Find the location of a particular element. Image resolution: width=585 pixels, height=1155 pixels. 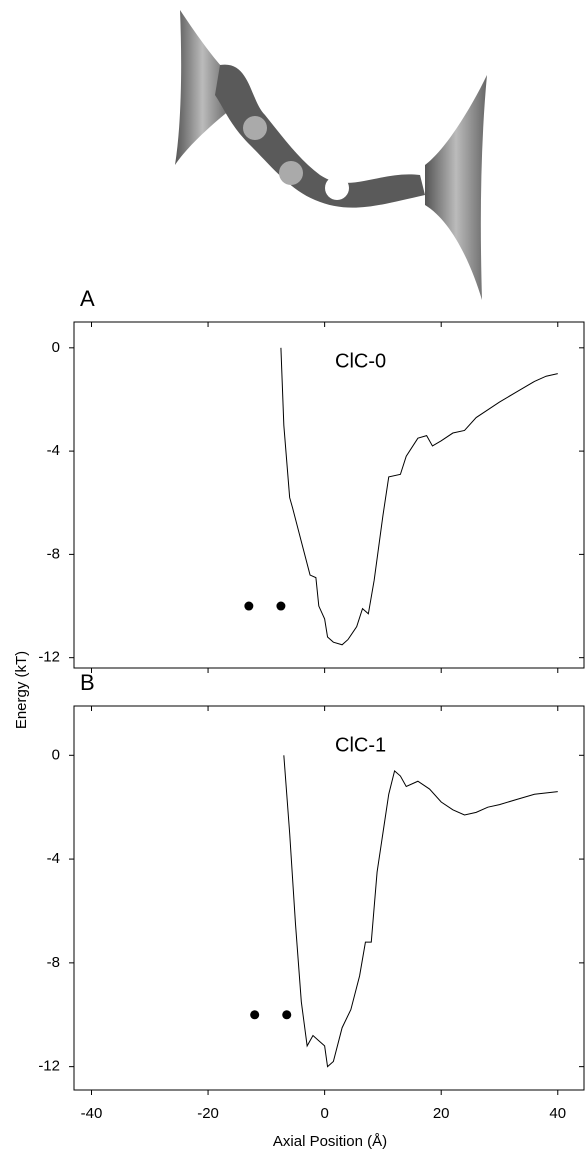

x-tick-label: 0 is located at coordinates (324, 1113).